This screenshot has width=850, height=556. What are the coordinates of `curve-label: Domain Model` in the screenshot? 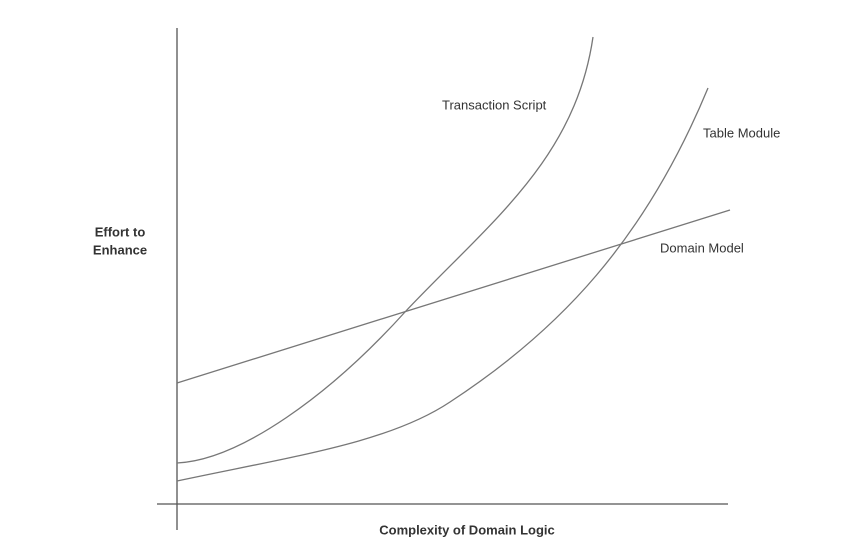 It's located at (702, 247).